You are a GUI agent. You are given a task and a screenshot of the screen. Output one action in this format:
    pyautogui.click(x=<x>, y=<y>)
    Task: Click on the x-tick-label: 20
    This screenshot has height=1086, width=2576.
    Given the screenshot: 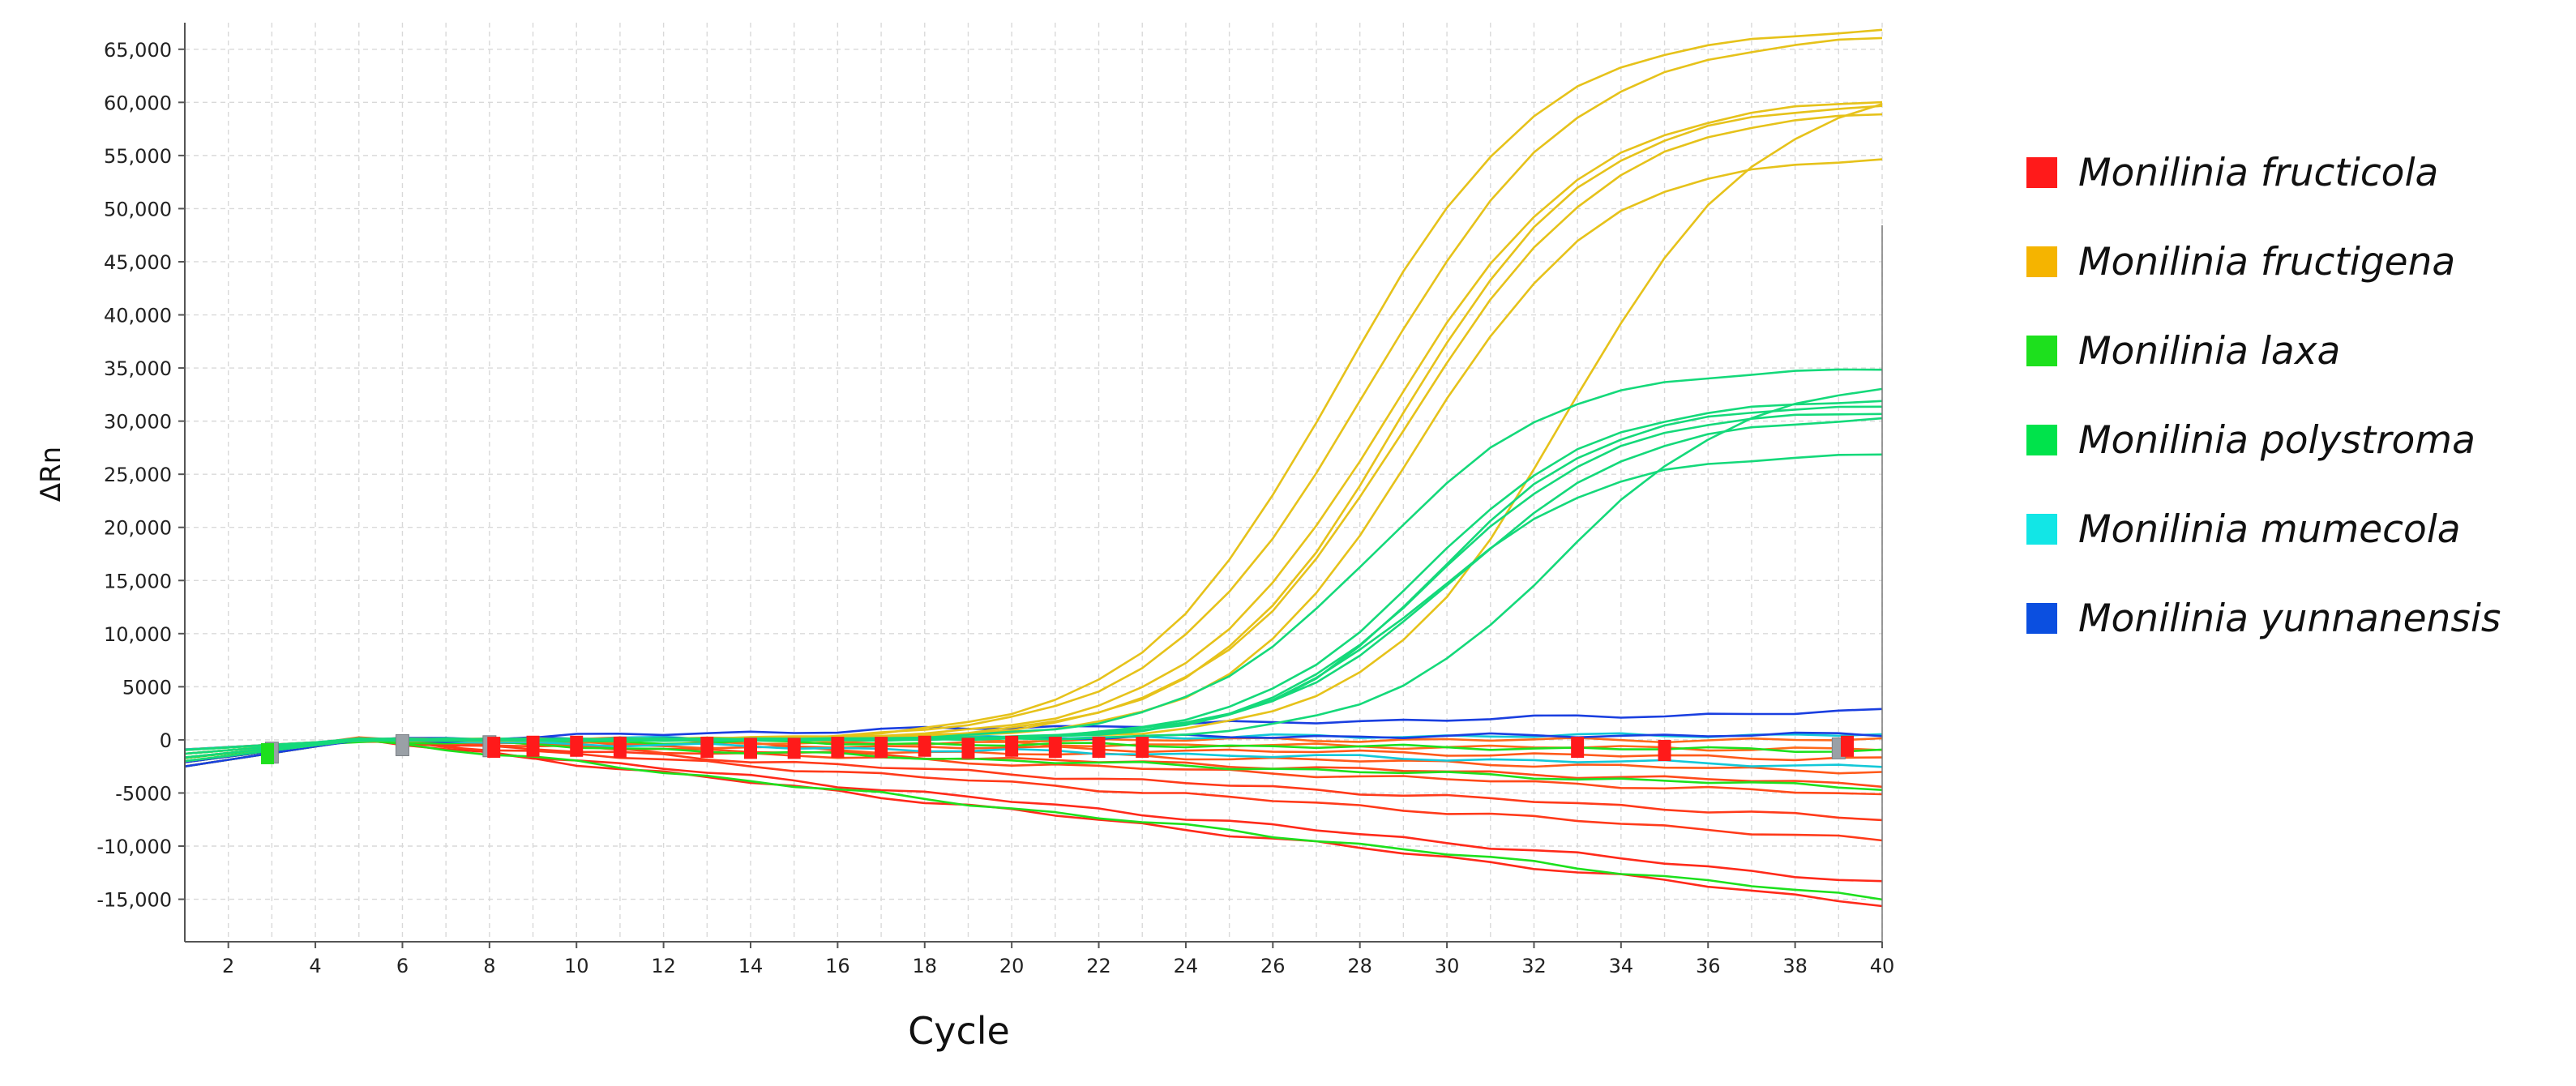 What is the action you would take?
    pyautogui.click(x=1012, y=966)
    